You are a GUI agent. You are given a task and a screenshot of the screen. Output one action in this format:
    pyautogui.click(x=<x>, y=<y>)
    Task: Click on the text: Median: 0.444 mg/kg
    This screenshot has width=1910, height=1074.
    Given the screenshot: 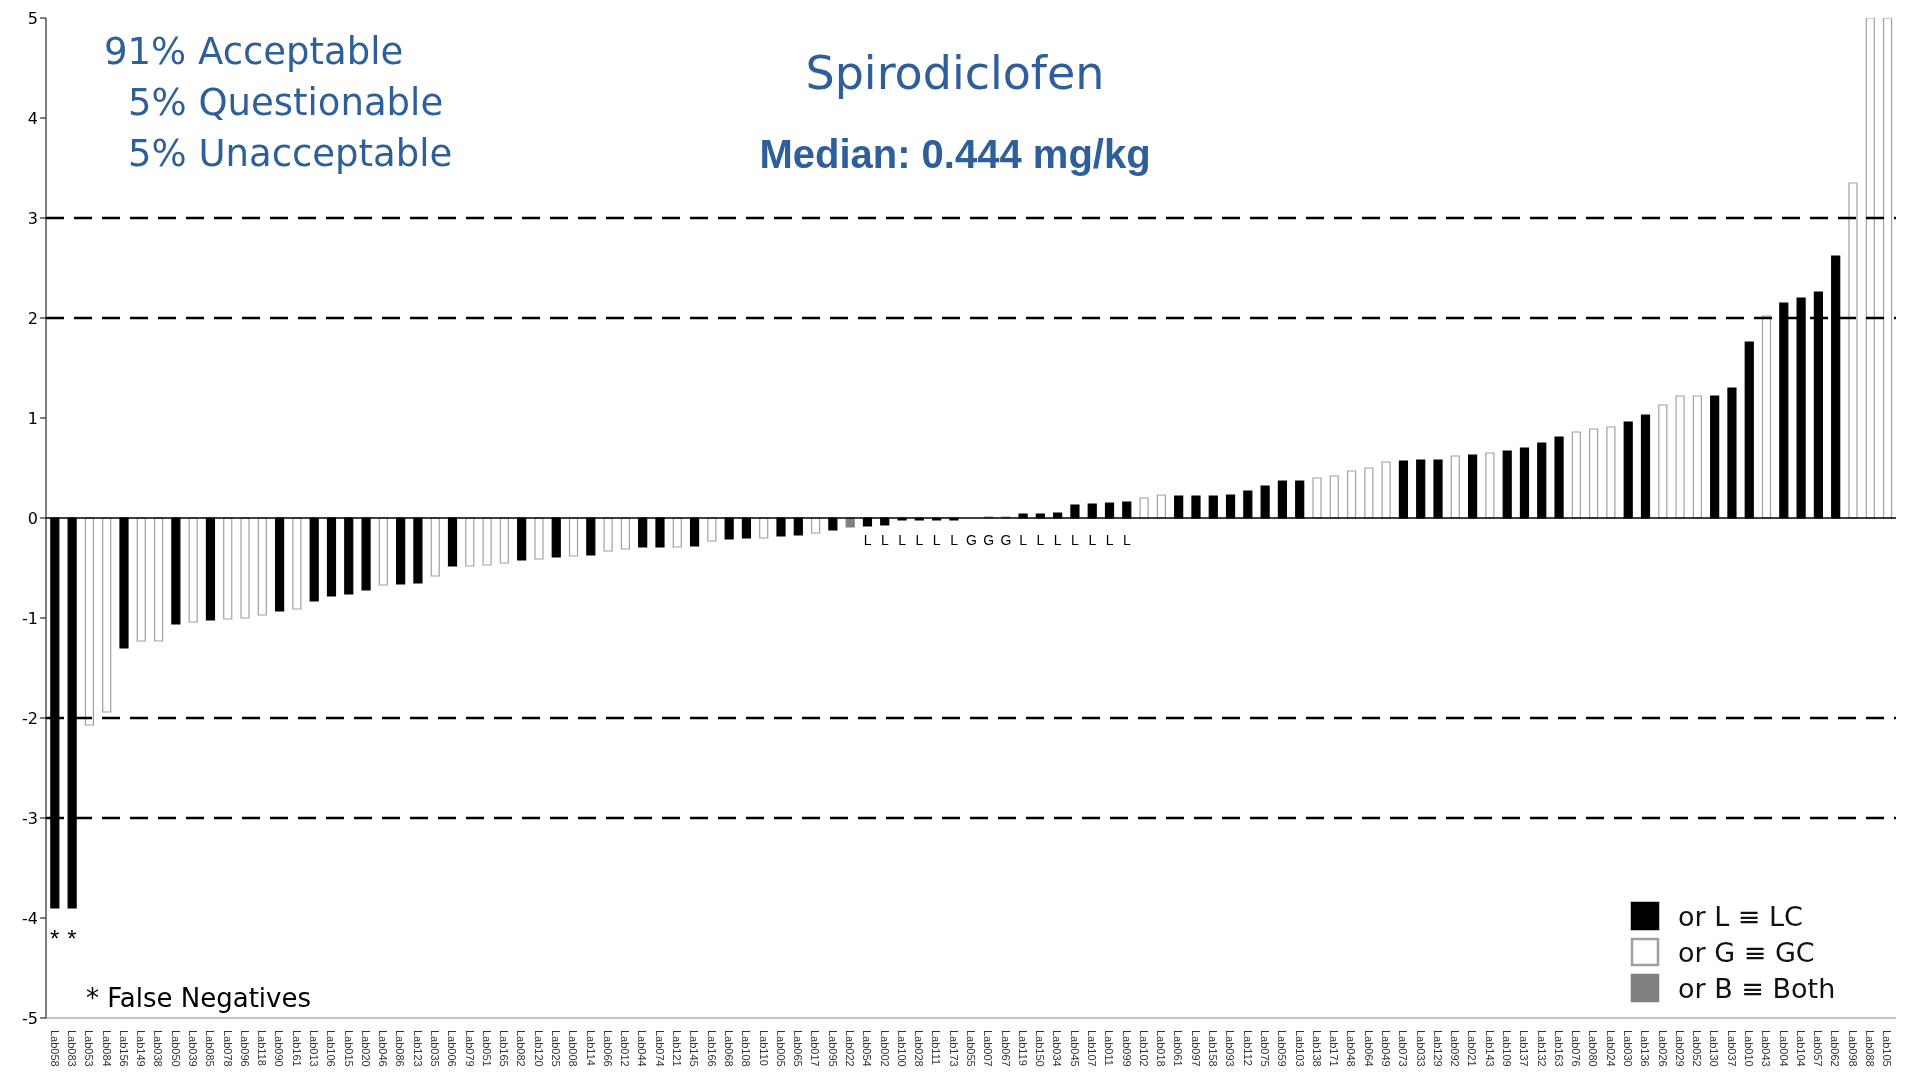 What is the action you would take?
    pyautogui.click(x=955, y=154)
    